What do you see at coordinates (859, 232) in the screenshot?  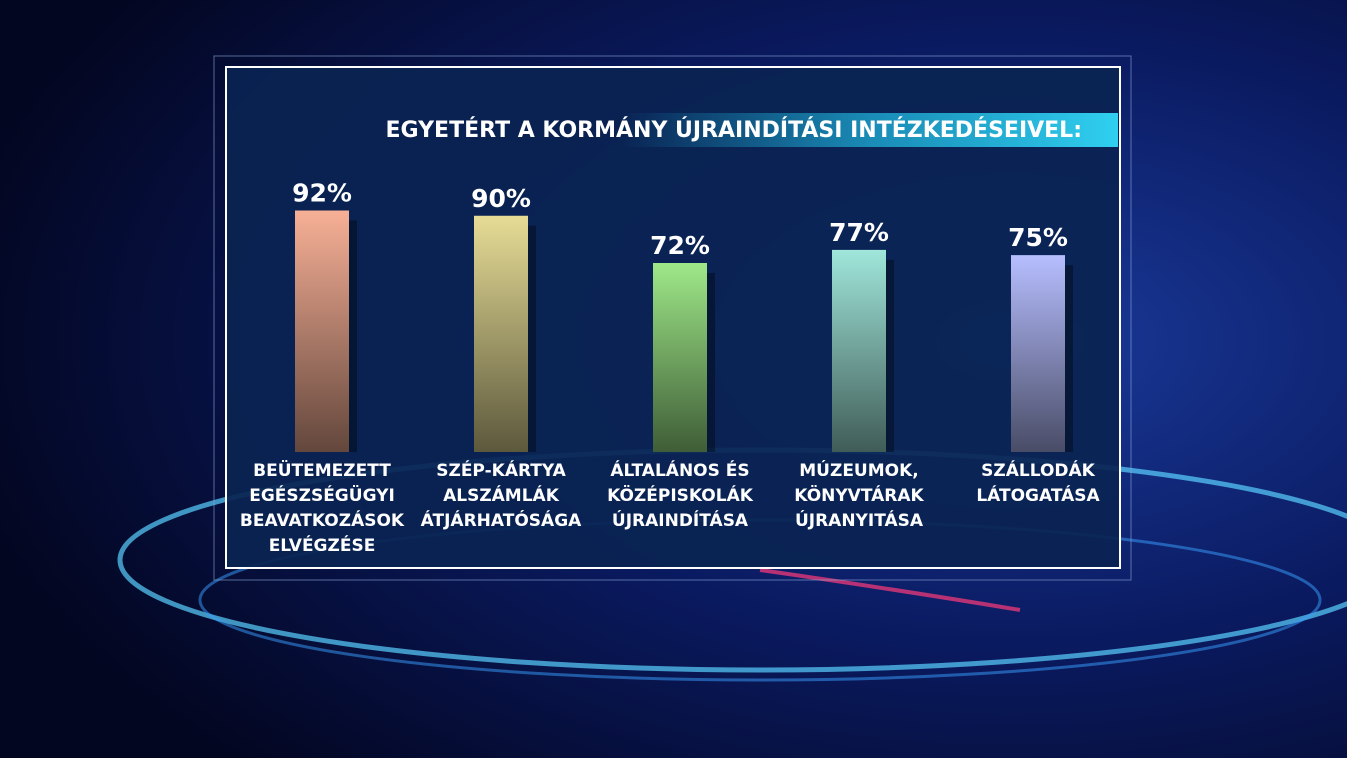 I see `value-label: 77%` at bounding box center [859, 232].